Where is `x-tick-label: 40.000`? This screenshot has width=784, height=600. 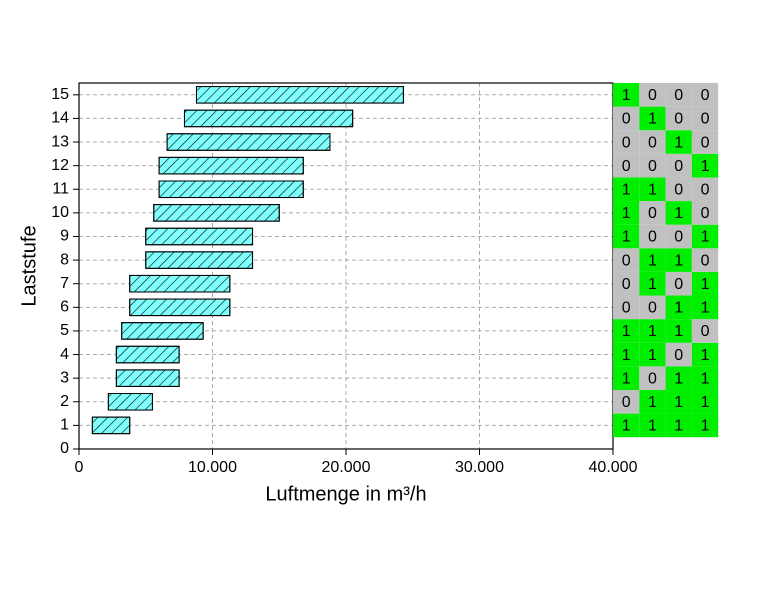 x-tick-label: 40.000 is located at coordinates (613, 467).